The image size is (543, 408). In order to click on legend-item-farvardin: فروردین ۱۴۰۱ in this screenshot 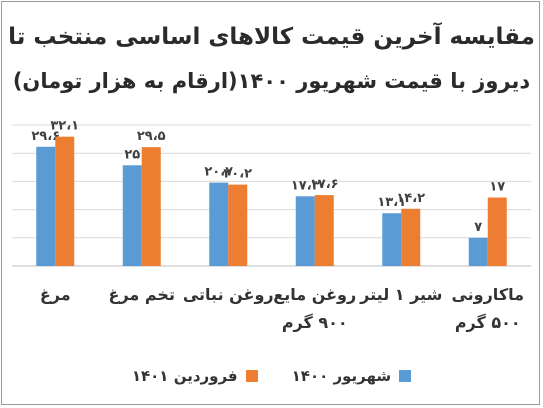, I will do `click(195, 376)`.